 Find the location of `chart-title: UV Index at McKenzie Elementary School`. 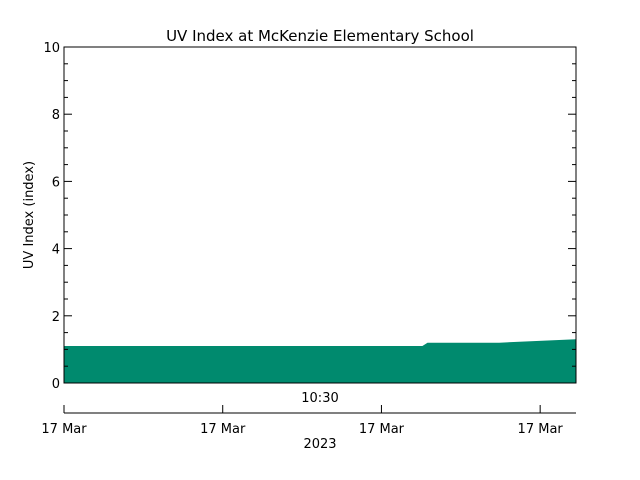

chart-title: UV Index at McKenzie Elementary School is located at coordinates (320, 36).